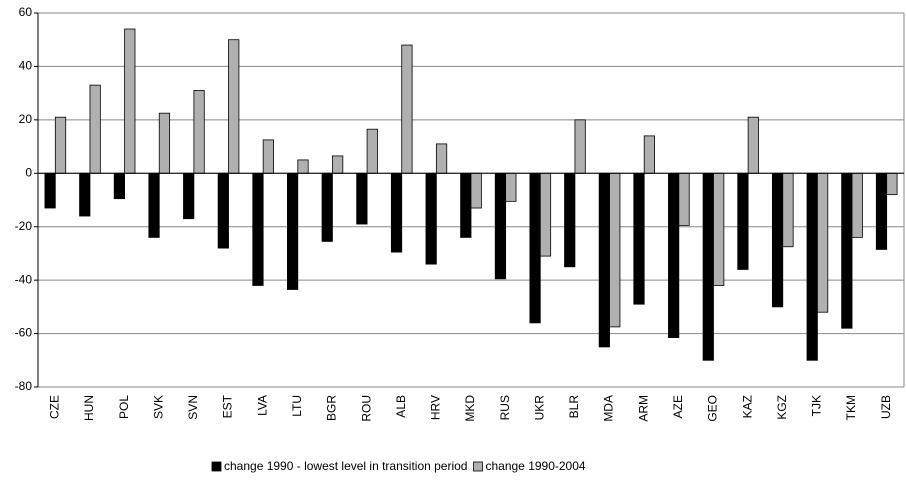  What do you see at coordinates (505, 407) in the screenshot?
I see `x-tick-label: RUS` at bounding box center [505, 407].